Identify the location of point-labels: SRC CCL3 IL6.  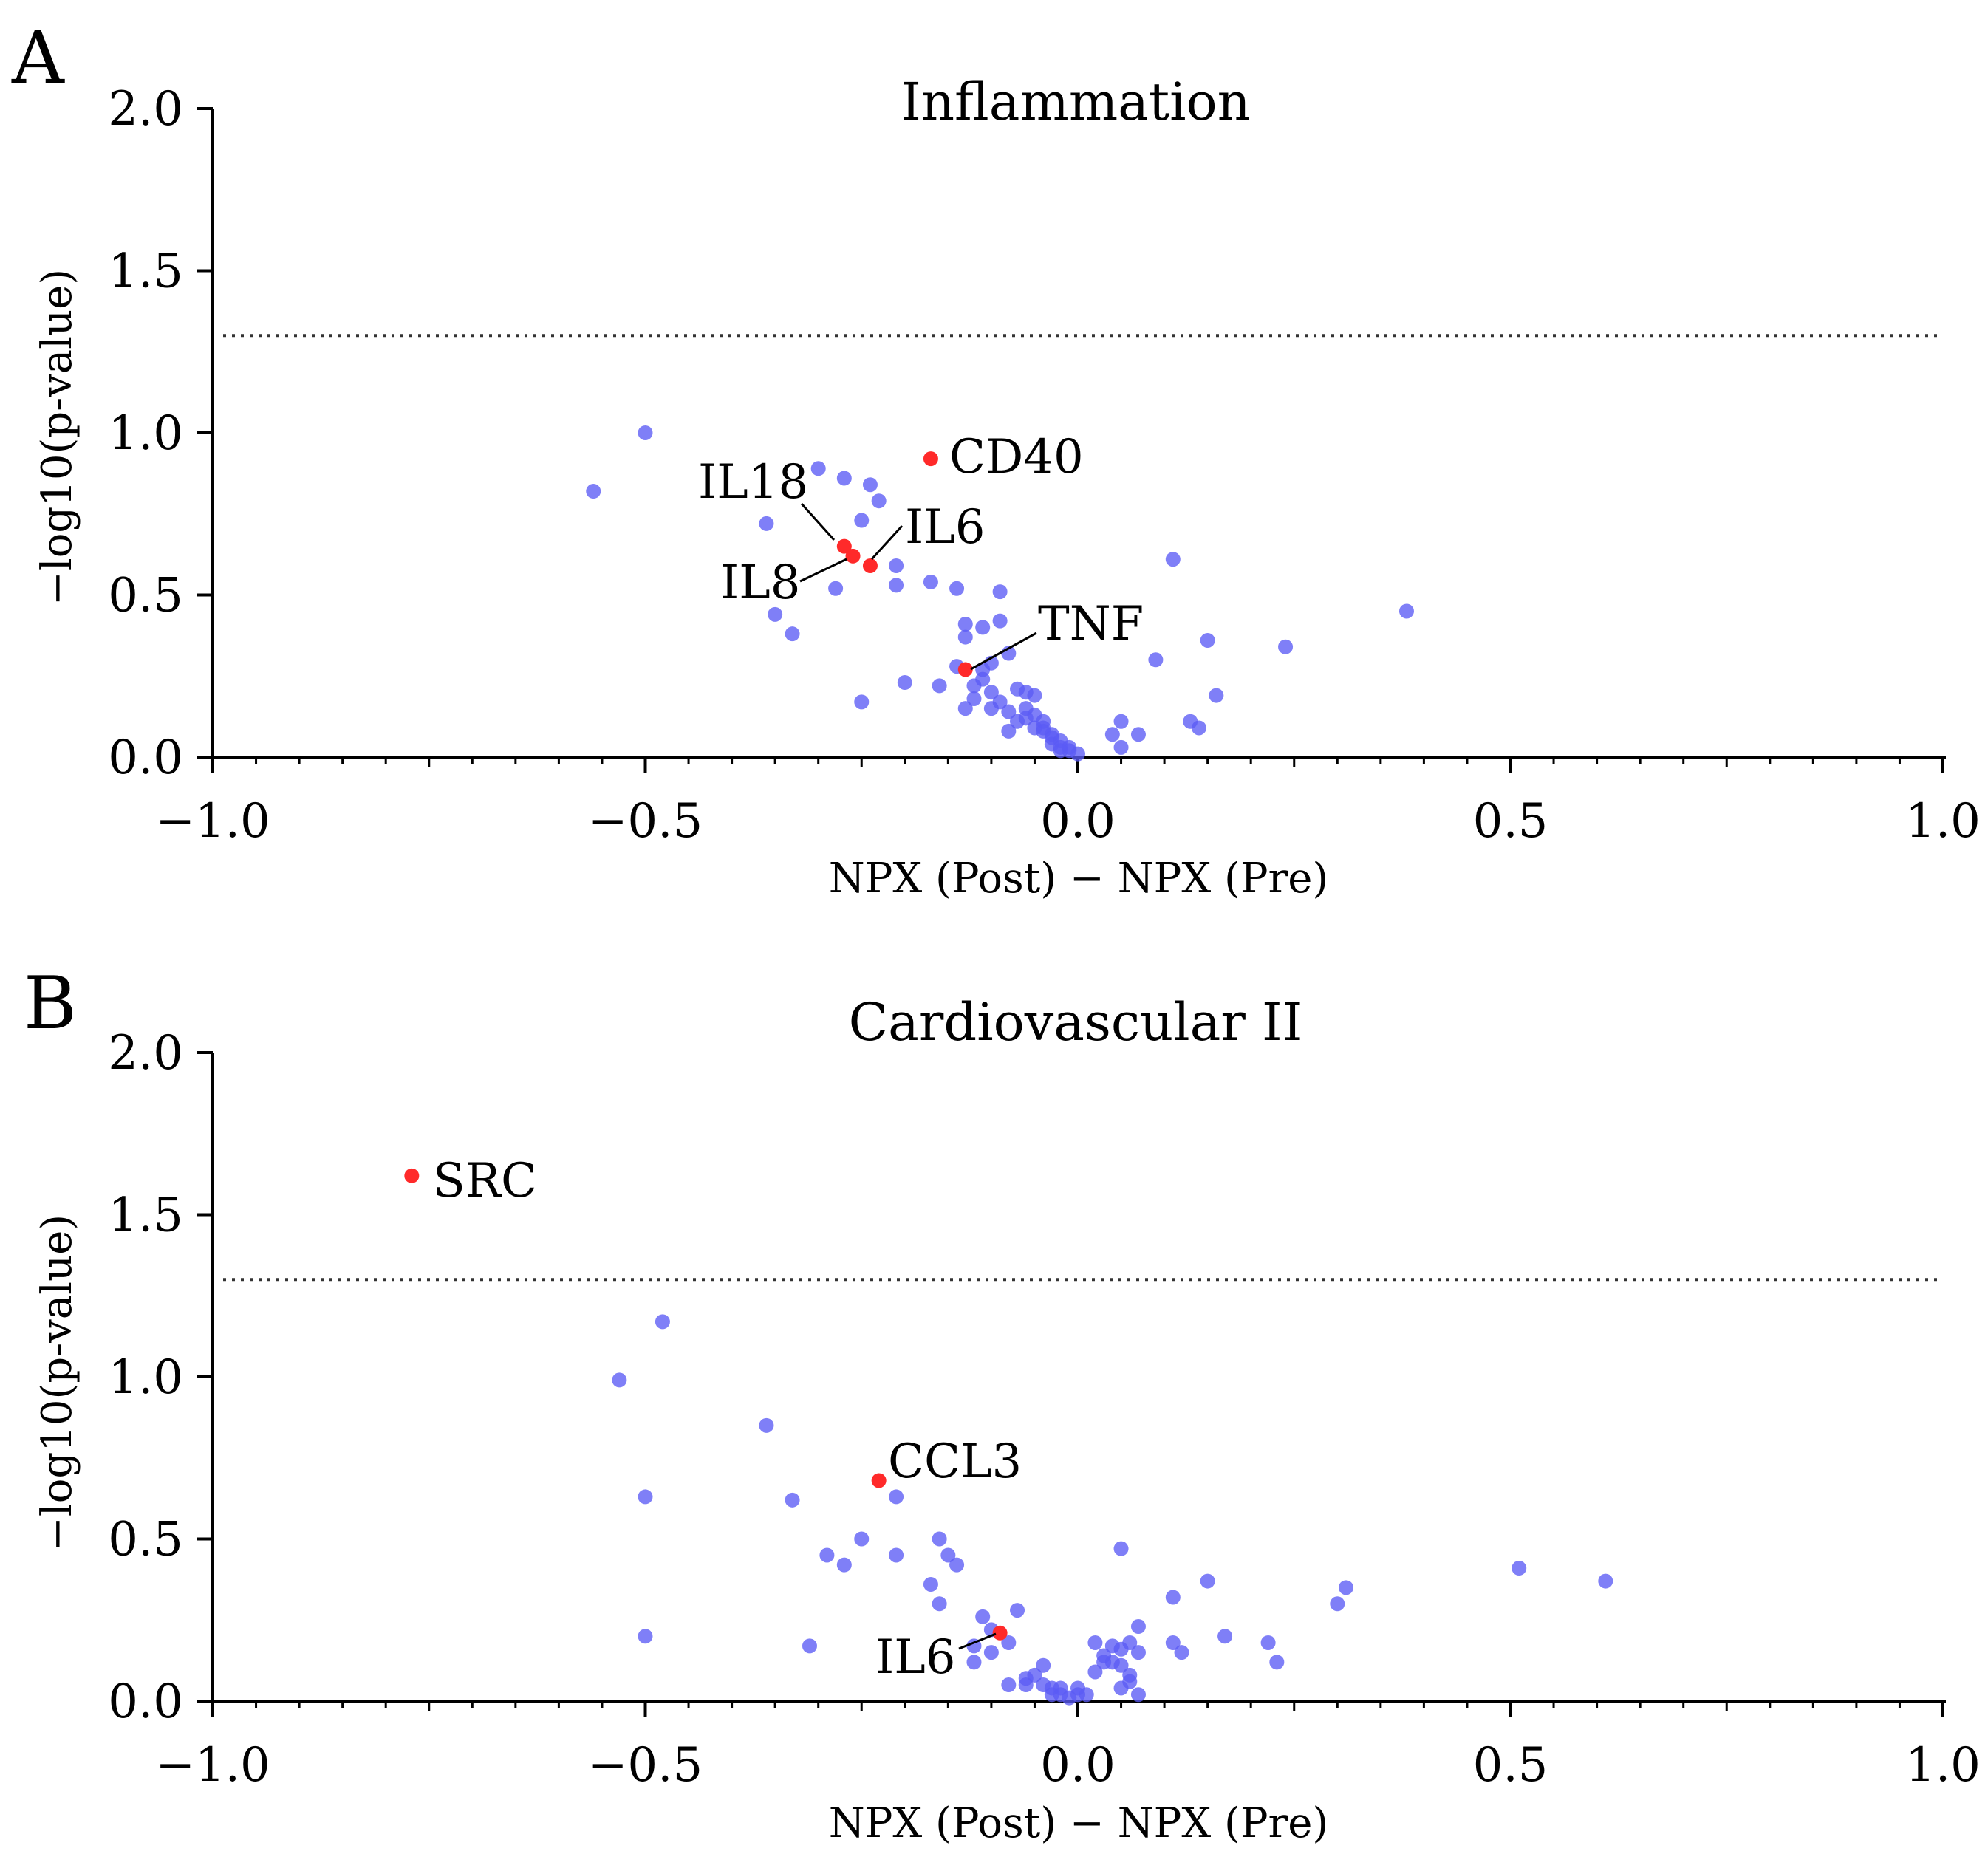
(727, 1419).